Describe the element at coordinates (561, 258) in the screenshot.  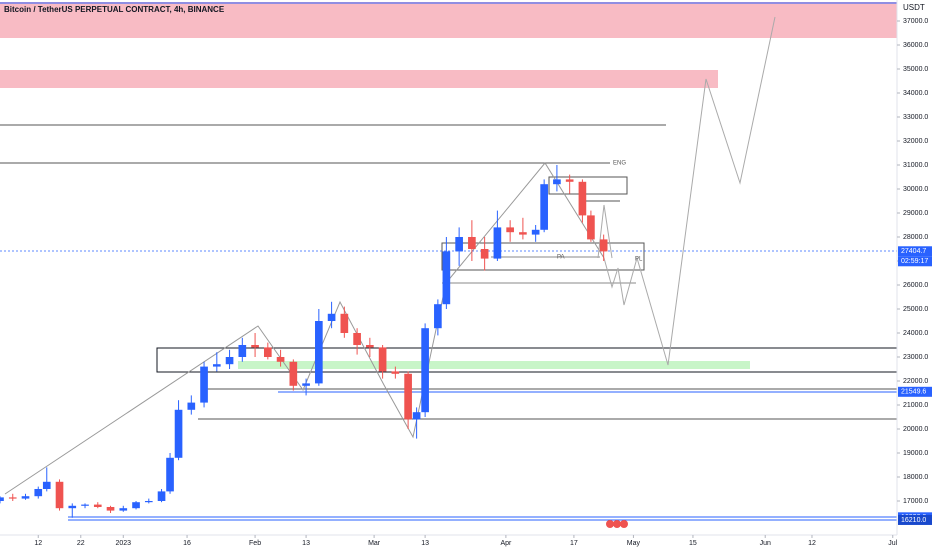
I see `annotation: PA` at that location.